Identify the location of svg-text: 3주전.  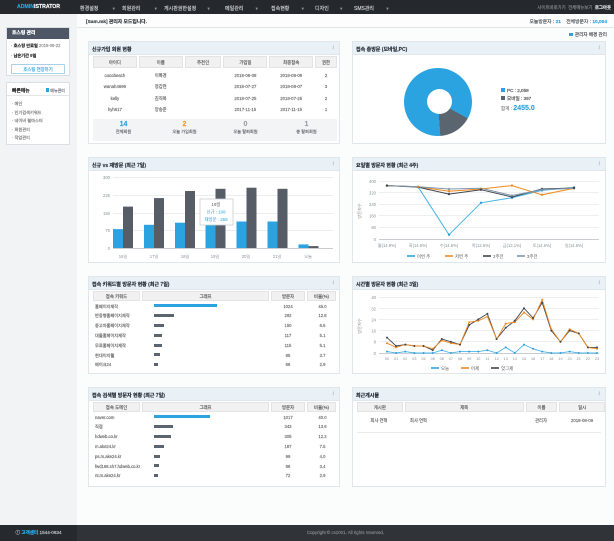
(532, 256).